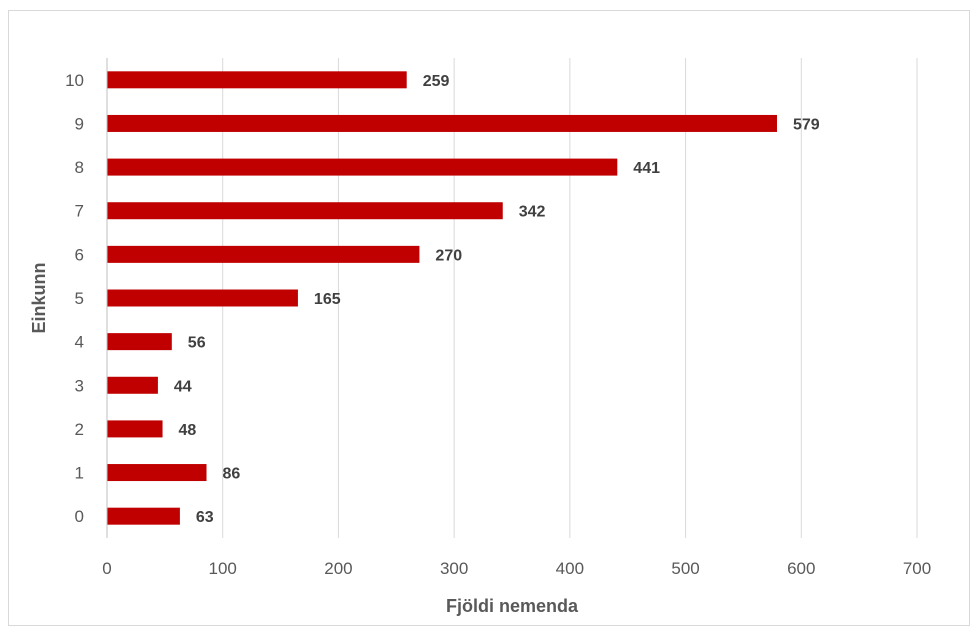 This screenshot has width=979, height=626. I want to click on data-label-7: 342, so click(532, 212).